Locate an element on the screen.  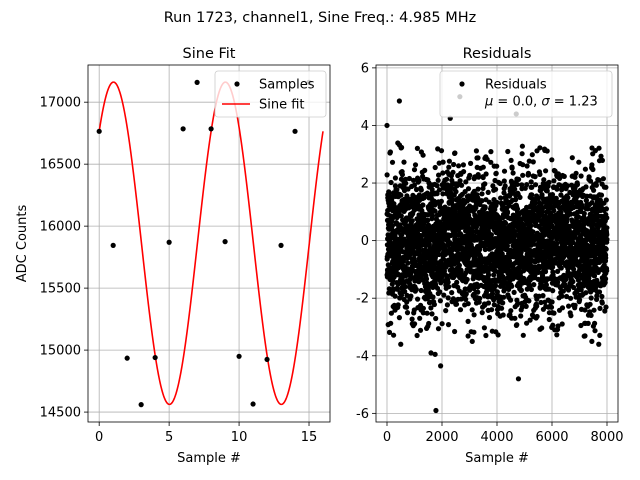
residual-outlier-point is located at coordinates (592, 341).